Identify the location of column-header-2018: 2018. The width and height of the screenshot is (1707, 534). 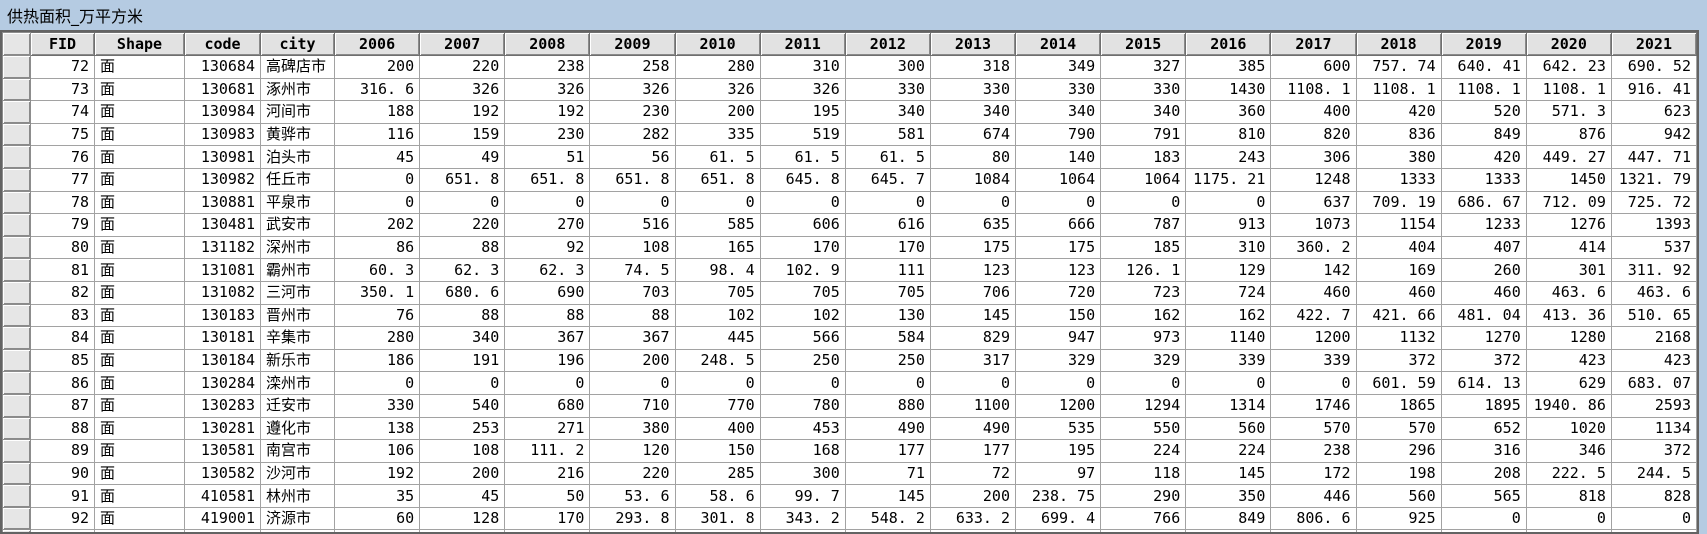
(1398, 44).